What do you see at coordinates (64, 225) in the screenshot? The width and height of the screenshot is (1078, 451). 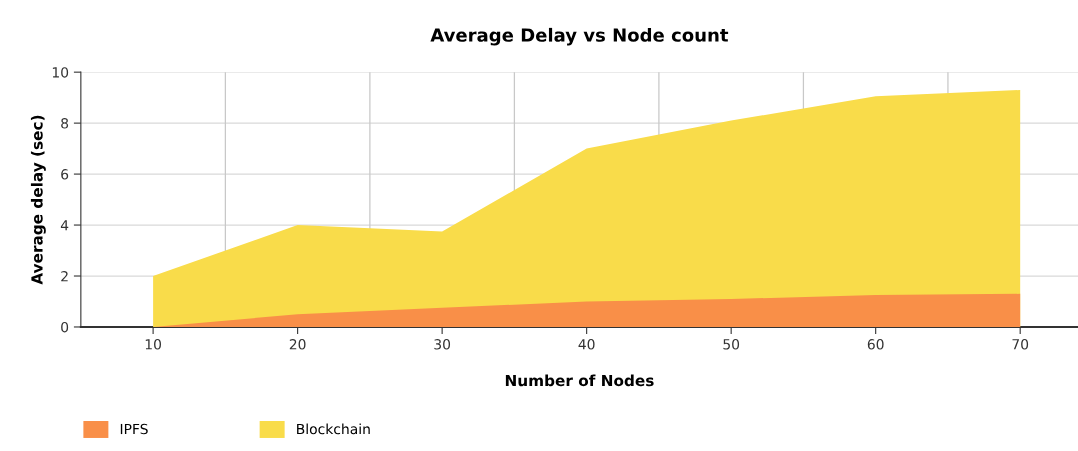 I see `y-tick-label: 4` at bounding box center [64, 225].